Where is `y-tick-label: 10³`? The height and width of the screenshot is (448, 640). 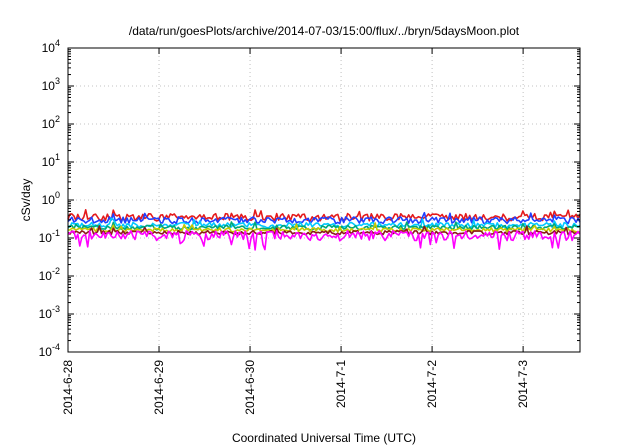
y-tick-label: 10³ is located at coordinates (51, 84).